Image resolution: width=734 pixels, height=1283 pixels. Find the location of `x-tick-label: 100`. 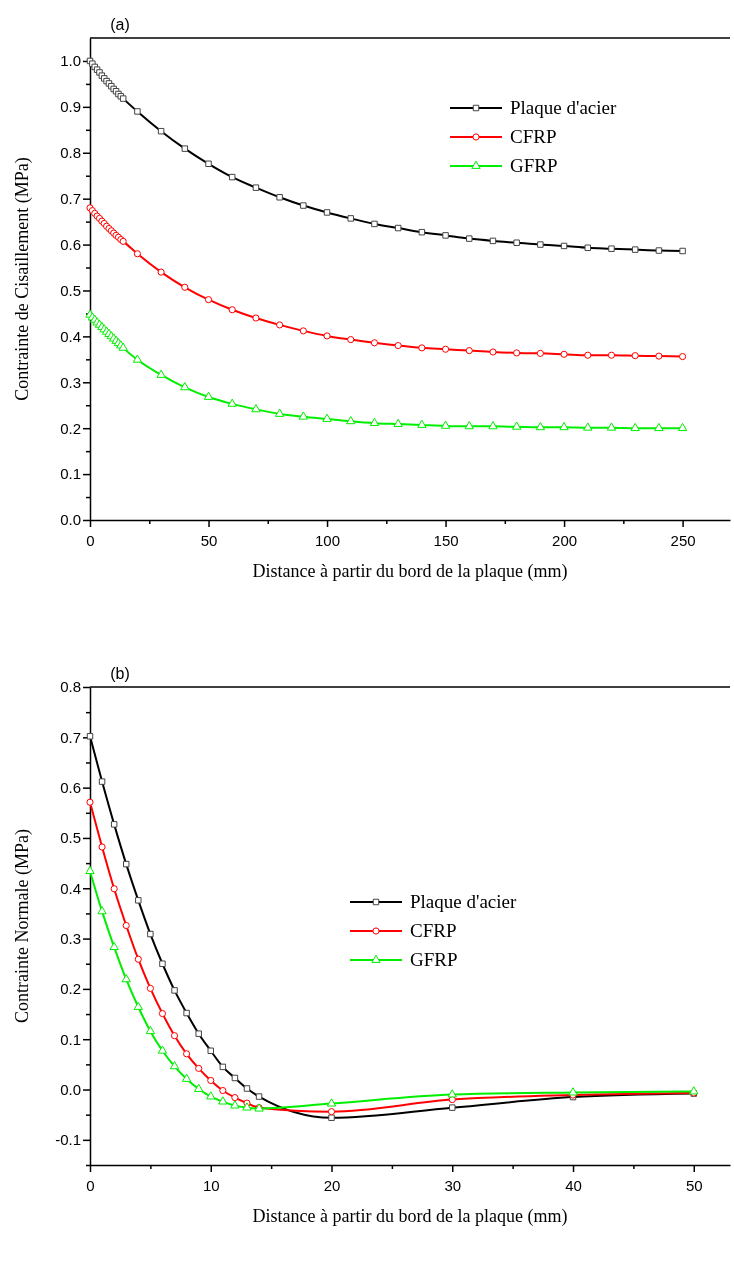

x-tick-label: 100 is located at coordinates (328, 540).